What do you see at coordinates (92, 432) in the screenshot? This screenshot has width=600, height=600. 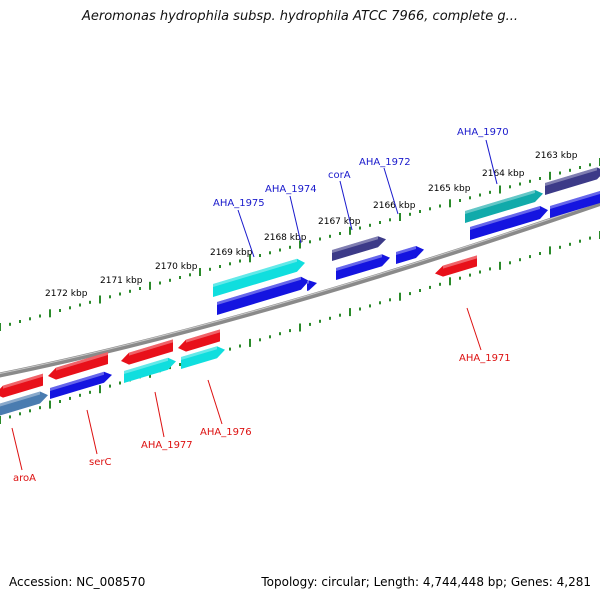 I see `leader-serc` at bounding box center [92, 432].